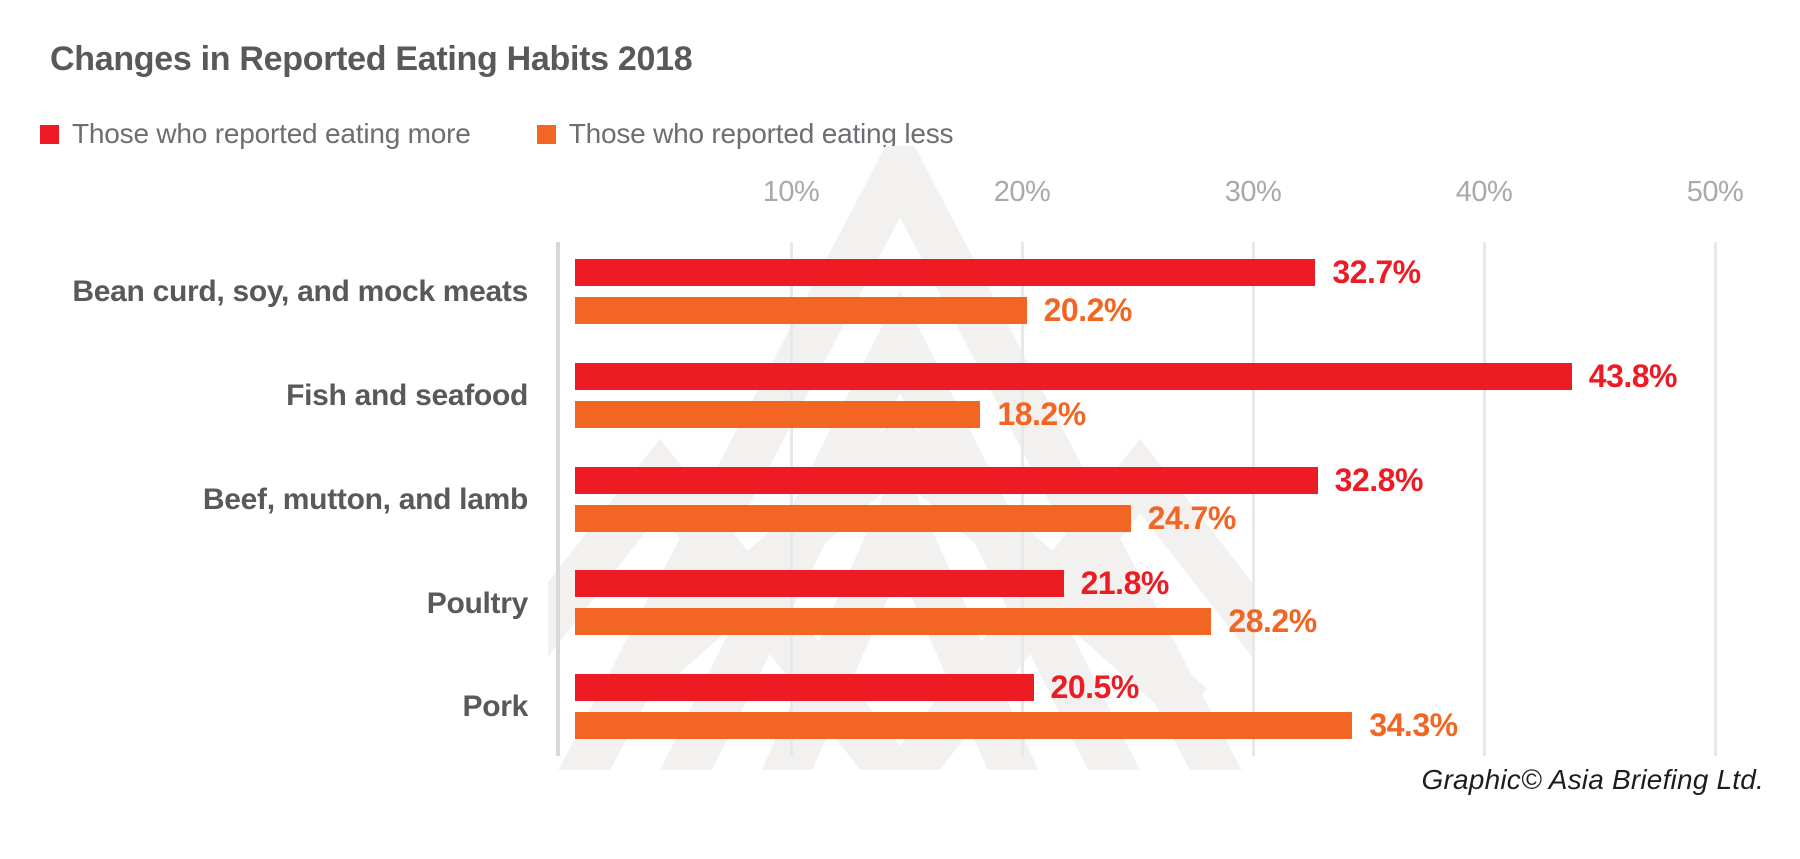 The height and width of the screenshot is (859, 1800). What do you see at coordinates (761, 133) in the screenshot?
I see `legend-label-less: Those who reported eating less` at bounding box center [761, 133].